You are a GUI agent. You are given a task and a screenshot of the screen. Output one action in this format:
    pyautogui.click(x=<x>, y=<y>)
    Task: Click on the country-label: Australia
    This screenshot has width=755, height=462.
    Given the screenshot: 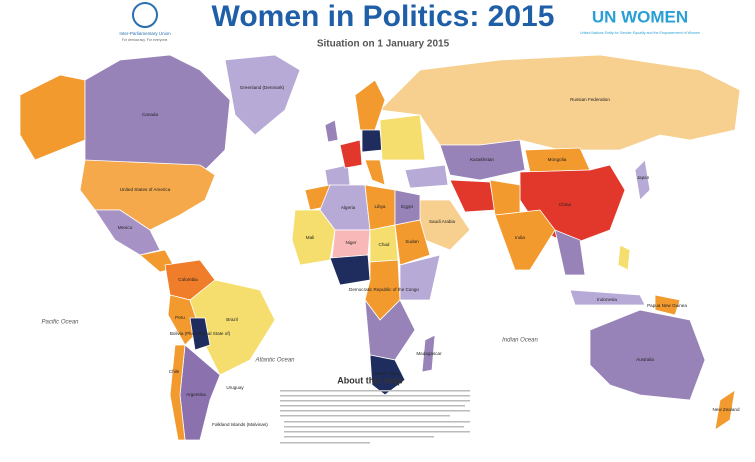 What is the action you would take?
    pyautogui.click(x=645, y=359)
    